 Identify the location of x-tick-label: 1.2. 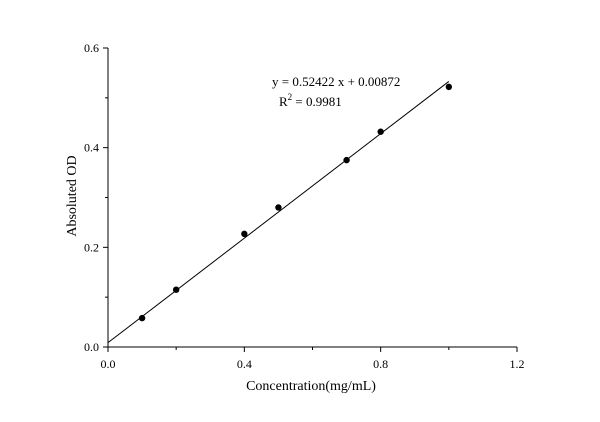
(517, 364).